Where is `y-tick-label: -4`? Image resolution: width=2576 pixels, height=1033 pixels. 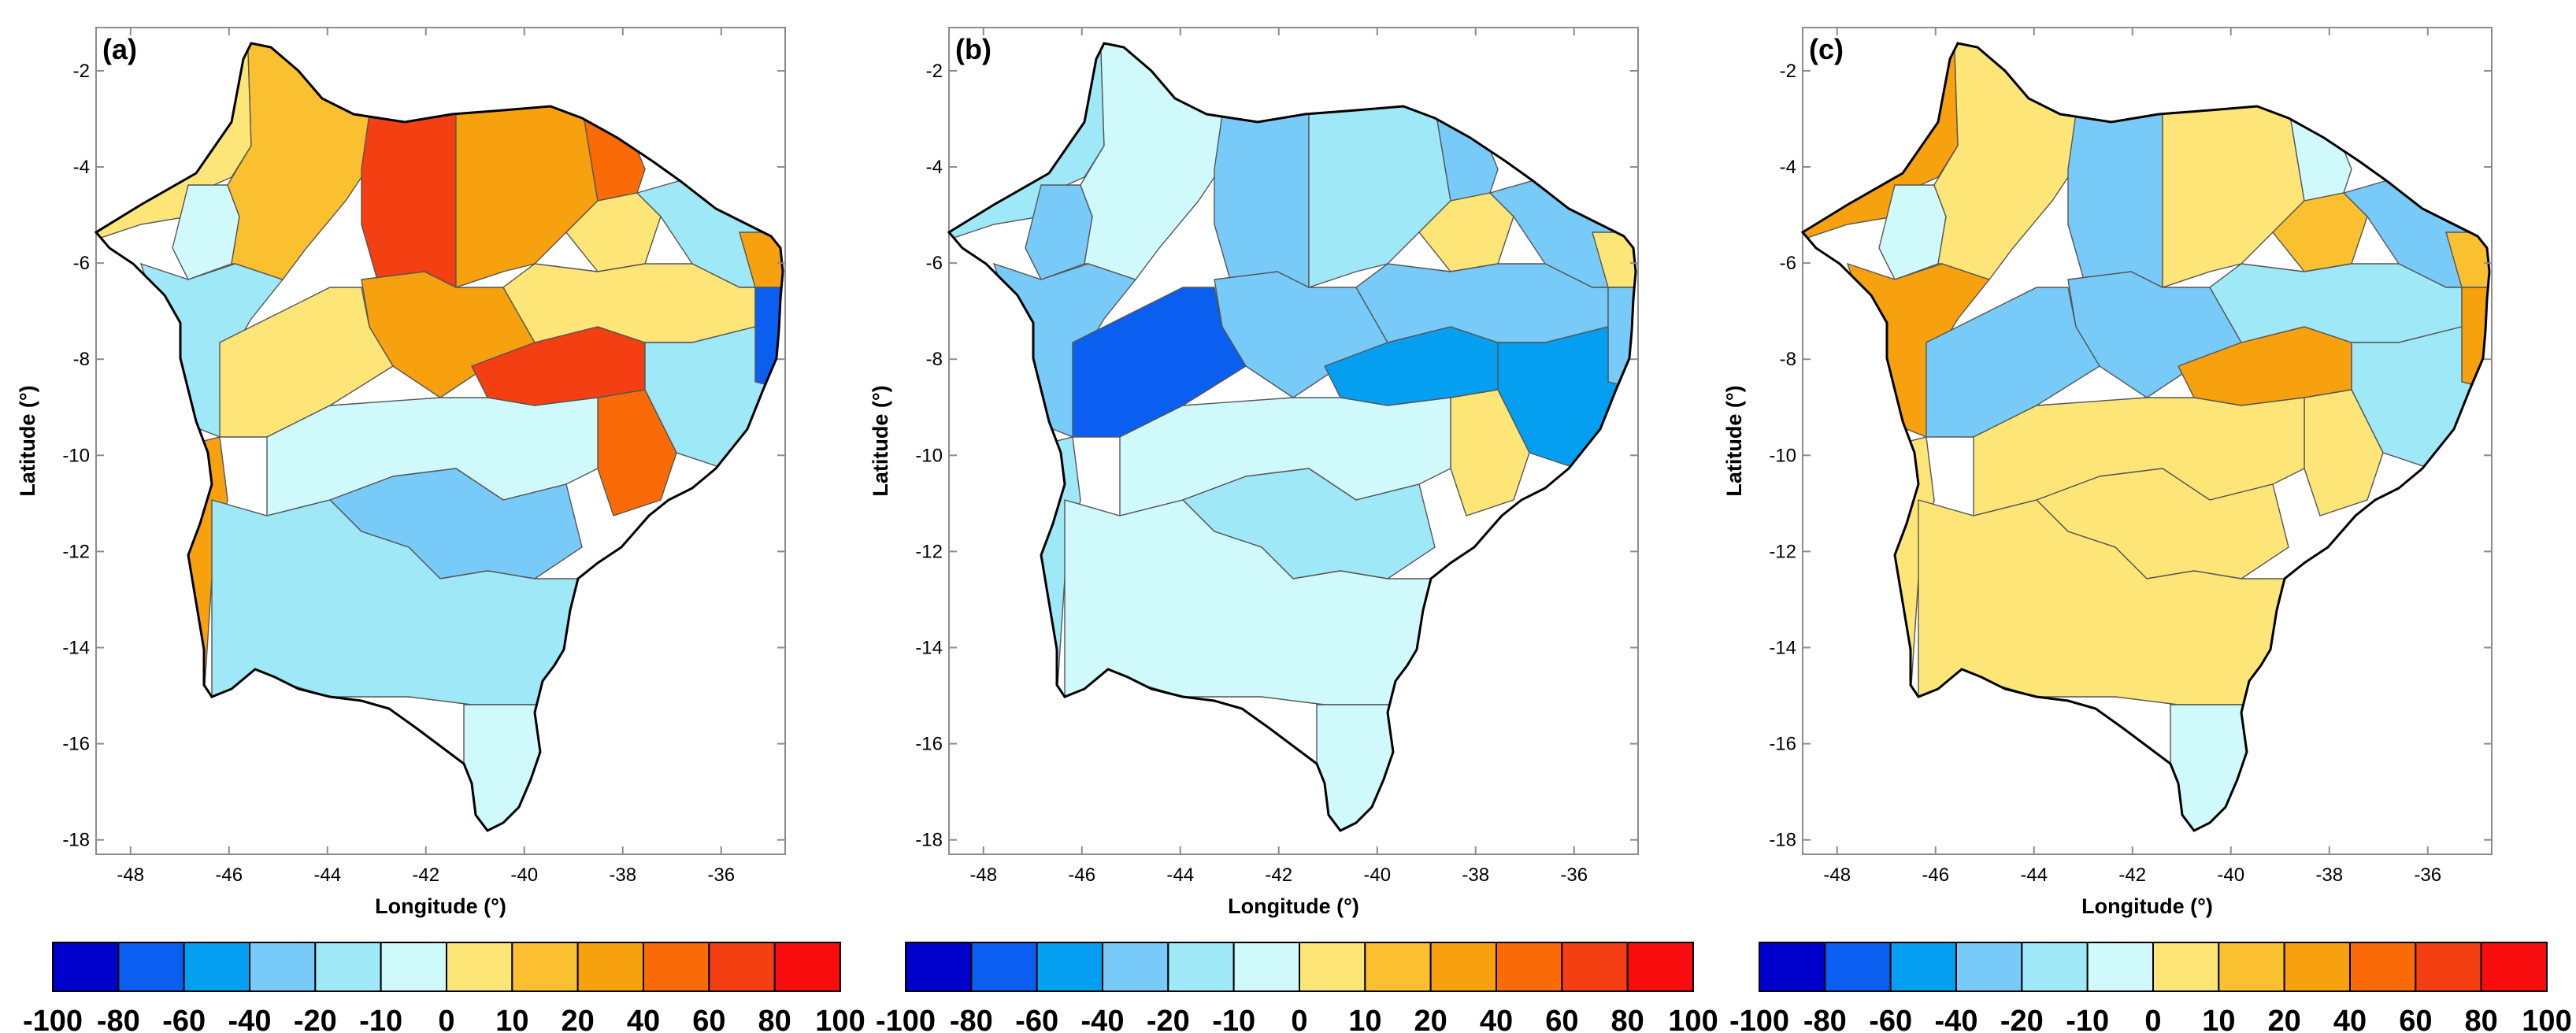
y-tick-label: -4 is located at coordinates (934, 168).